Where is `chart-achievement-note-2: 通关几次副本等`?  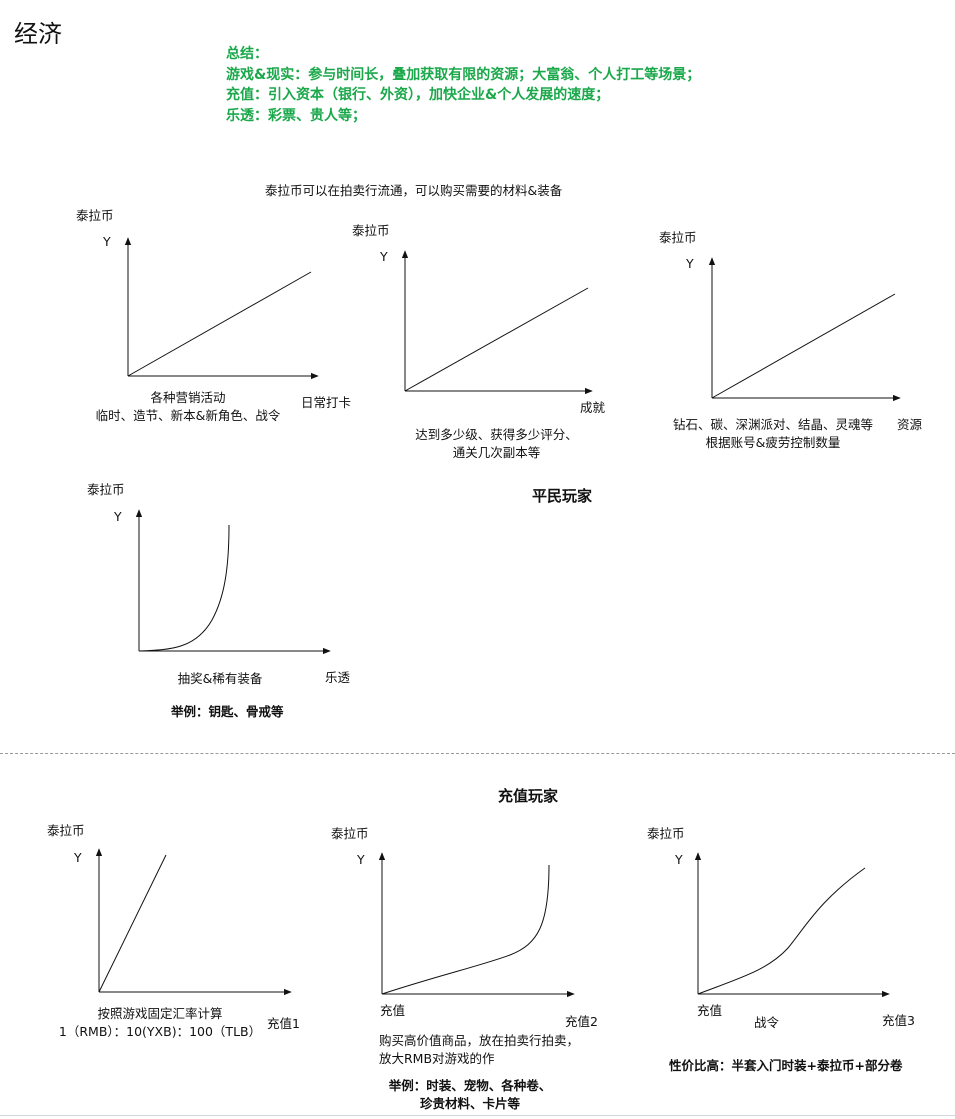 chart-achievement-note-2: 通关几次副本等 is located at coordinates (496, 452).